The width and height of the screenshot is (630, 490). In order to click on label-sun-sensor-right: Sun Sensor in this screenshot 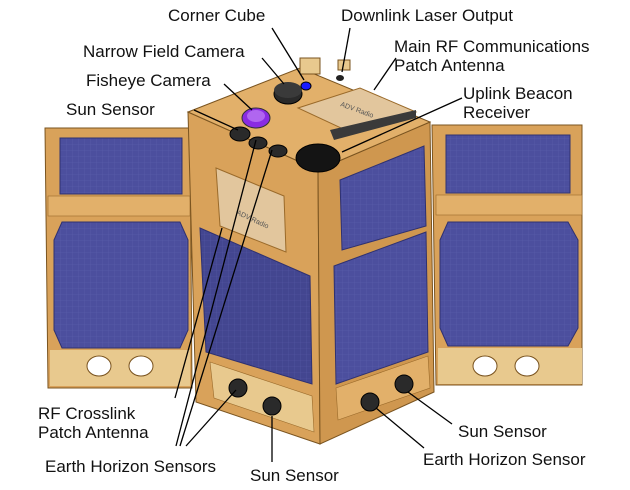, I will do `click(502, 431)`.